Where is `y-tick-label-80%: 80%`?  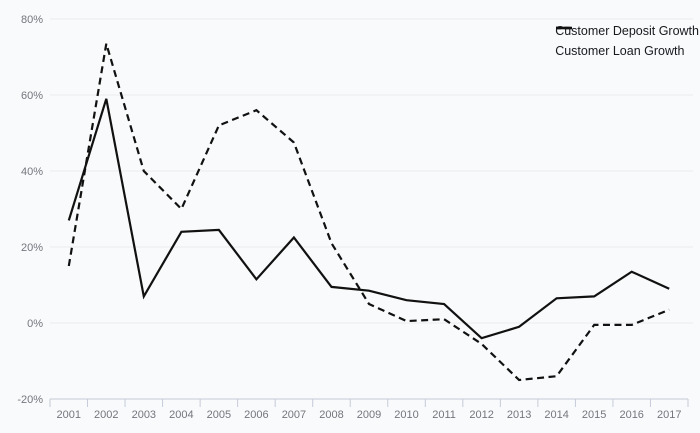
y-tick-label-80%: 80% is located at coordinates (32, 20).